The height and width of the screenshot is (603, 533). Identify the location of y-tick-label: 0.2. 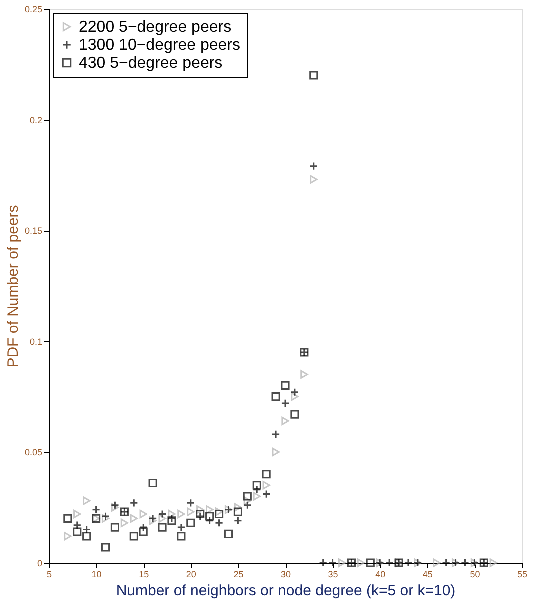
(36, 120).